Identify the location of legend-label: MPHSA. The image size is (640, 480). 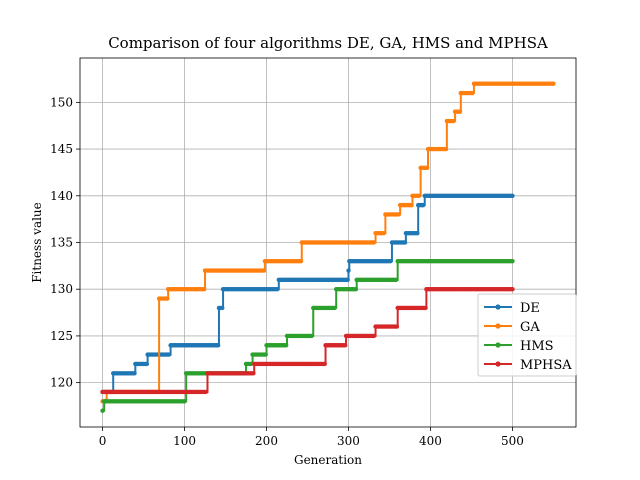
(546, 365).